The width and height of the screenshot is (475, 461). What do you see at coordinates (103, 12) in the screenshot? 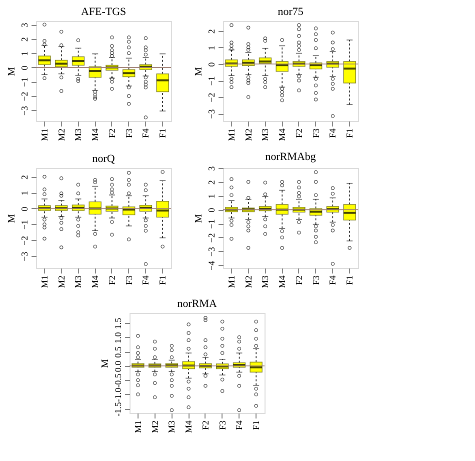
I see `chart-title: AFE-TGS` at bounding box center [103, 12].